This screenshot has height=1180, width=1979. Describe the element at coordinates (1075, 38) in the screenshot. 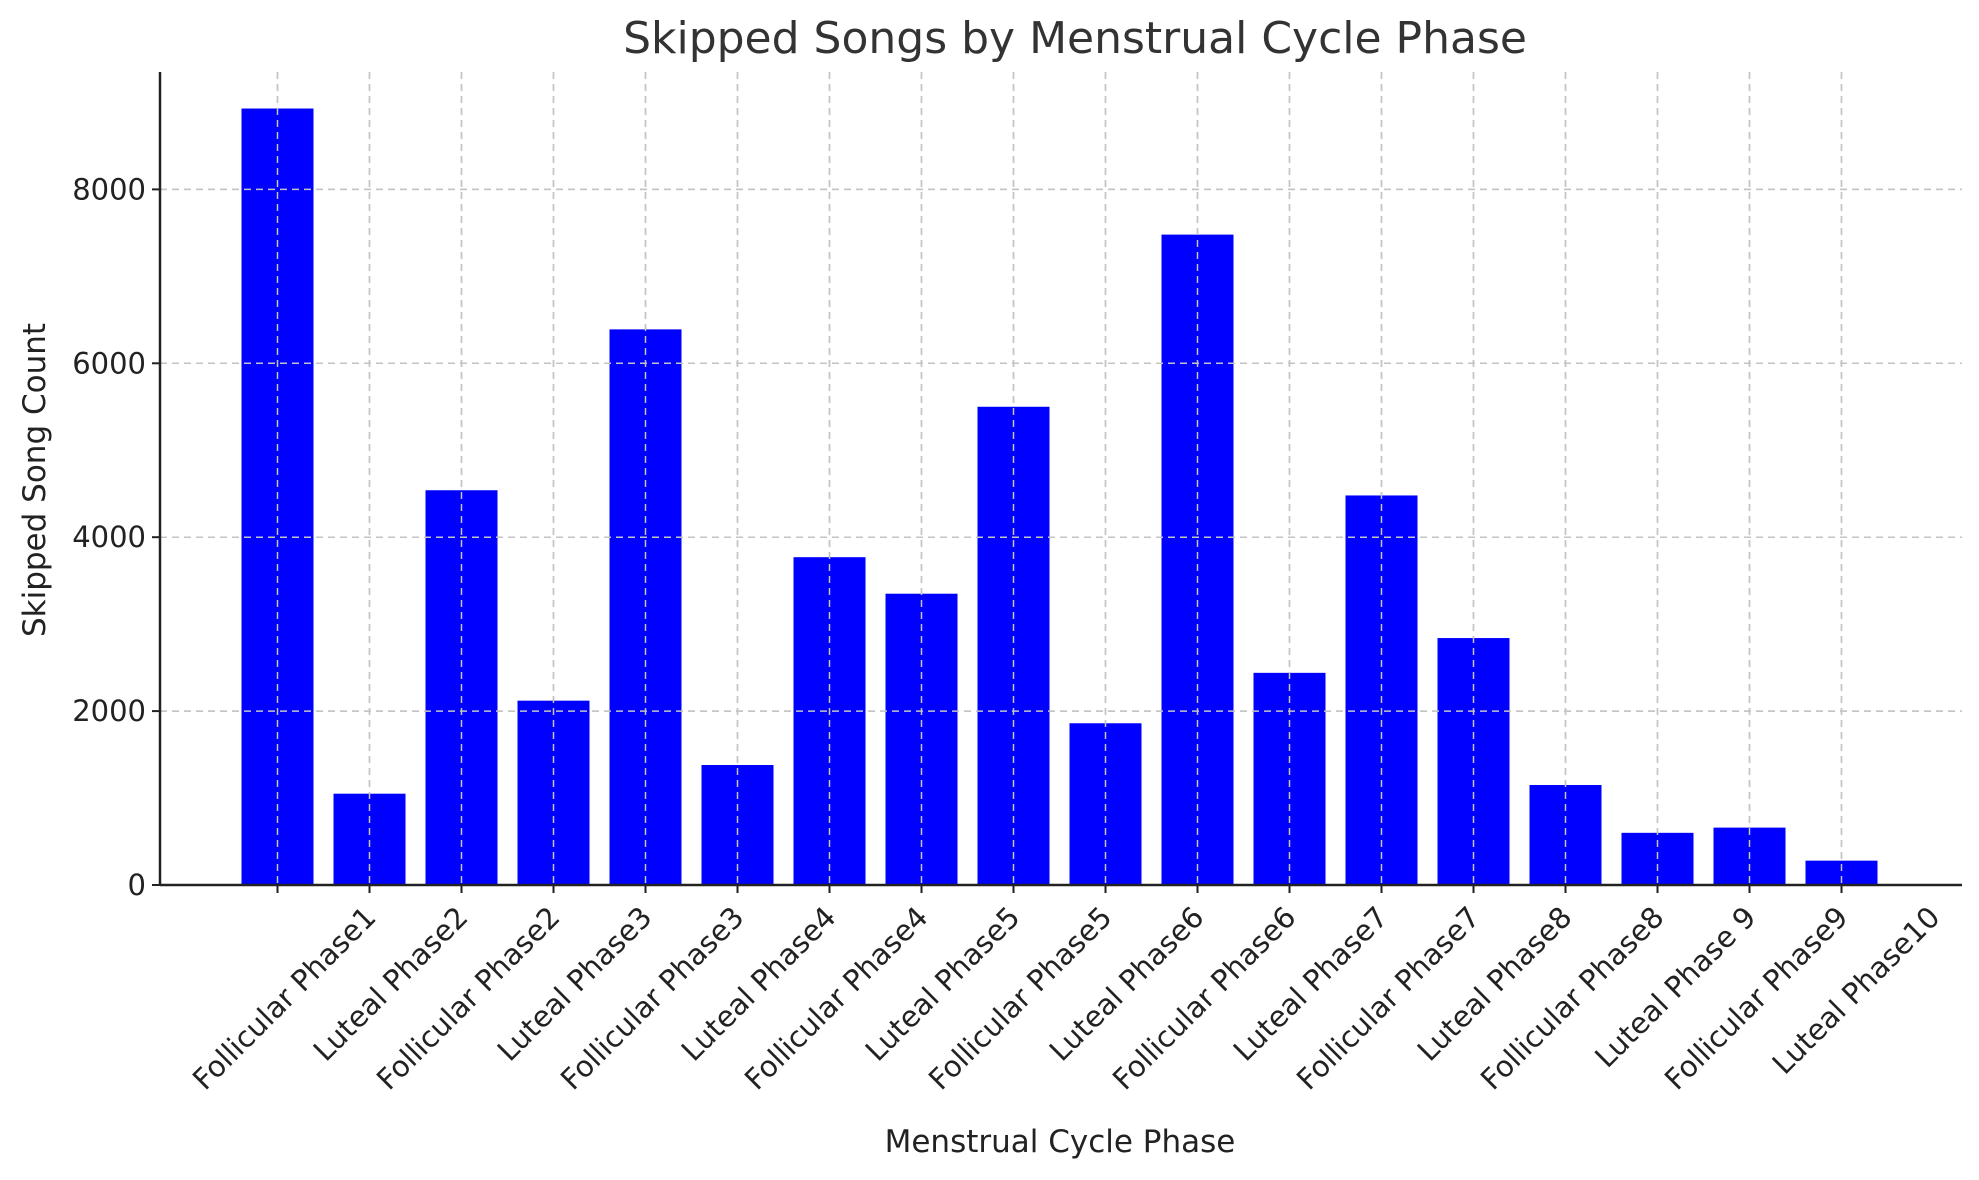

I see `chart-title: Skipped Songs by Menstrual Cycle Phase` at that location.